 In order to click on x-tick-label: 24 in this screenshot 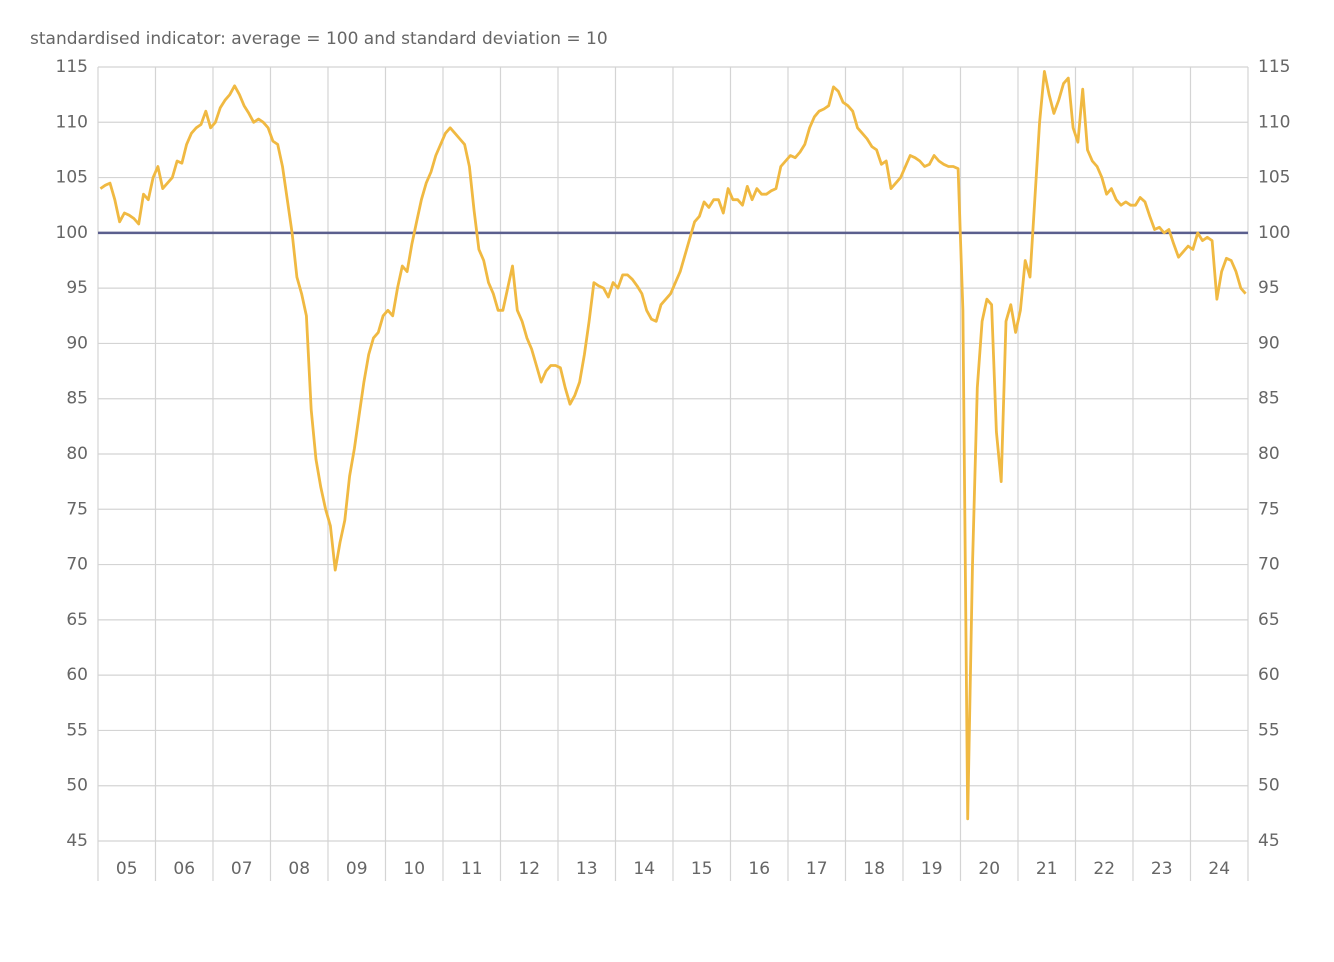, I will do `click(1219, 869)`.